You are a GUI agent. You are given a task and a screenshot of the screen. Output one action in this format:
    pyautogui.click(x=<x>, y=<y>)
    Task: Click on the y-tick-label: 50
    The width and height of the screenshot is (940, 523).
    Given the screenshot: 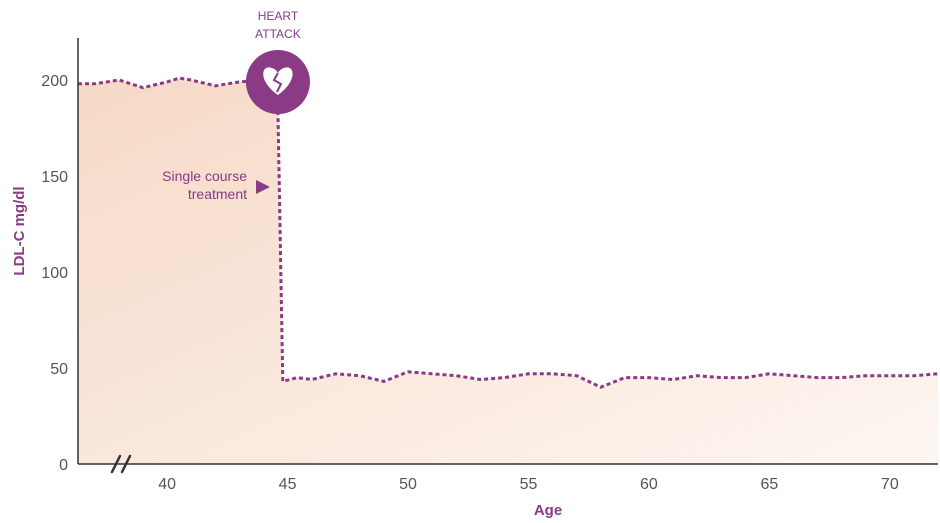 What is the action you would take?
    pyautogui.click(x=59, y=369)
    